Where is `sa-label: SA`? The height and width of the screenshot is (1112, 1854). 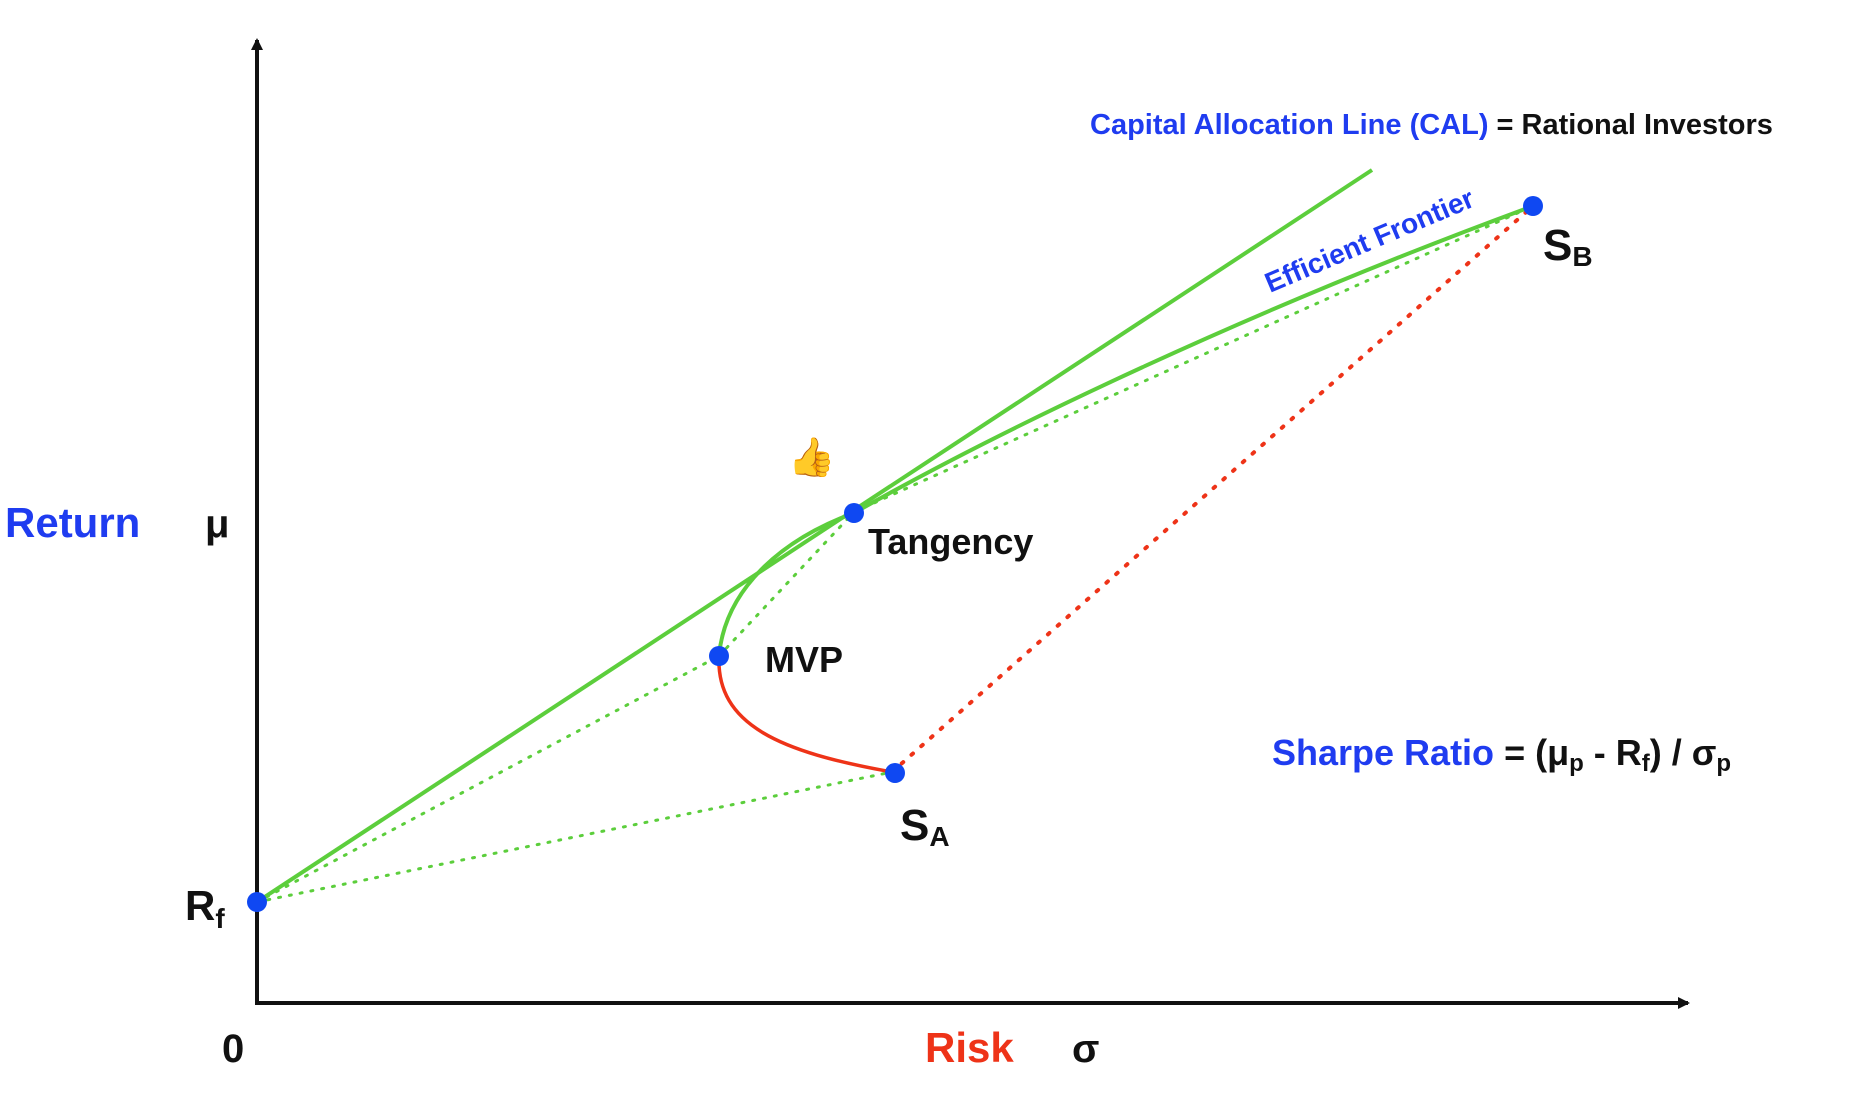
sa-label: SA is located at coordinates (925, 826).